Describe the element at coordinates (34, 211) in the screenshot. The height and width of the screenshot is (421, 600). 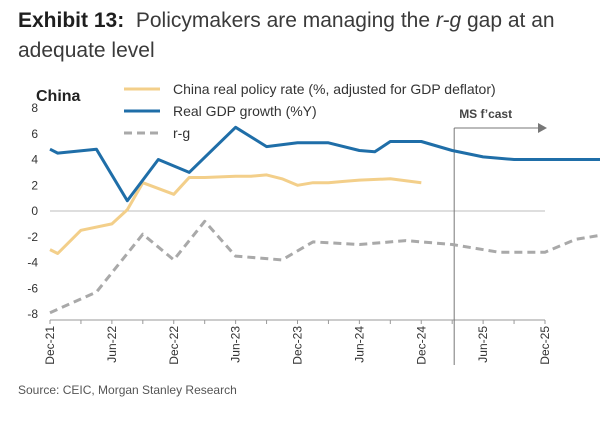
I see `y-tick-label: 0` at that location.